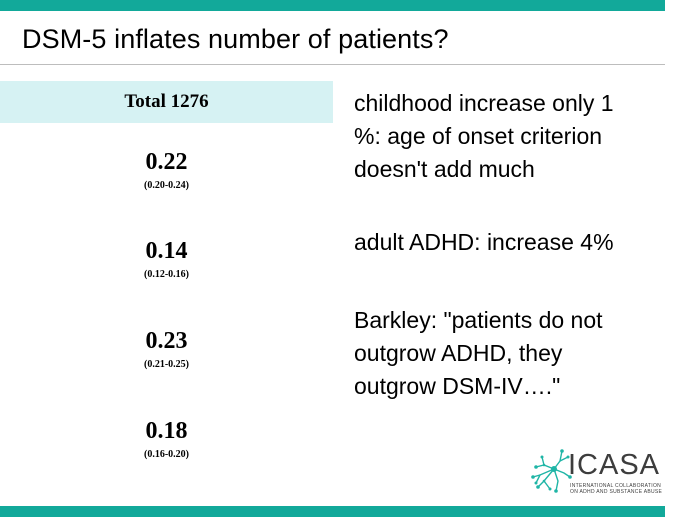 This screenshot has height=517, width=689. I want to click on bullet-line: doesn't add much, so click(444, 169).